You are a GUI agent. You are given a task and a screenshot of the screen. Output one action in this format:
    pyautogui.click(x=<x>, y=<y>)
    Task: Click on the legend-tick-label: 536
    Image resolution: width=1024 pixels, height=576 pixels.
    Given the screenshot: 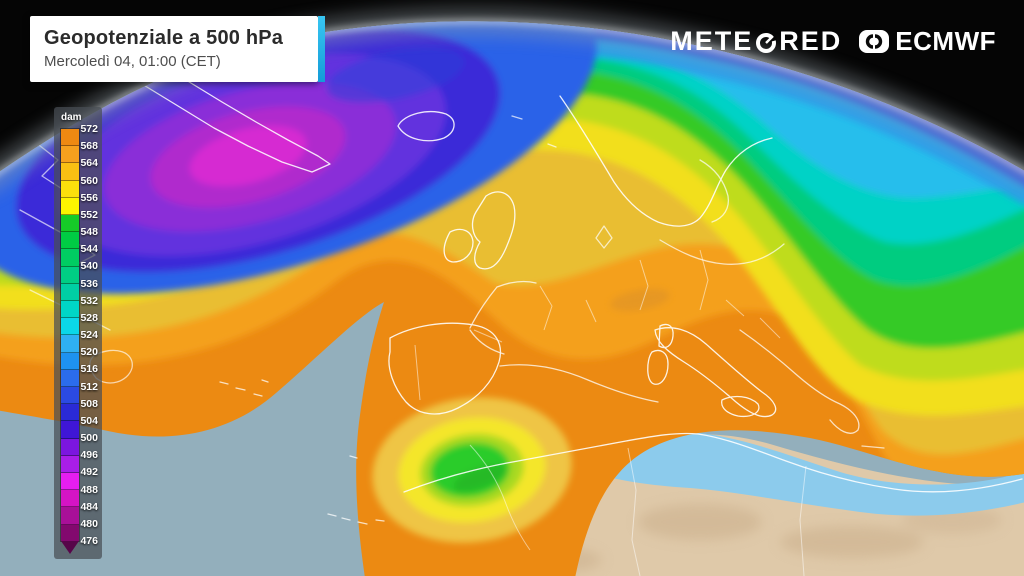 What is the action you would take?
    pyautogui.click(x=89, y=283)
    